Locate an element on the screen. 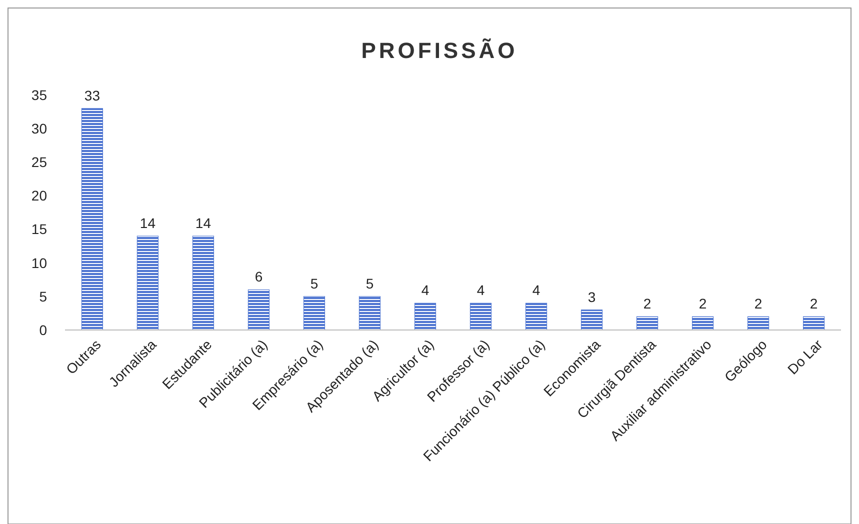  data-label: 33 is located at coordinates (92, 95).